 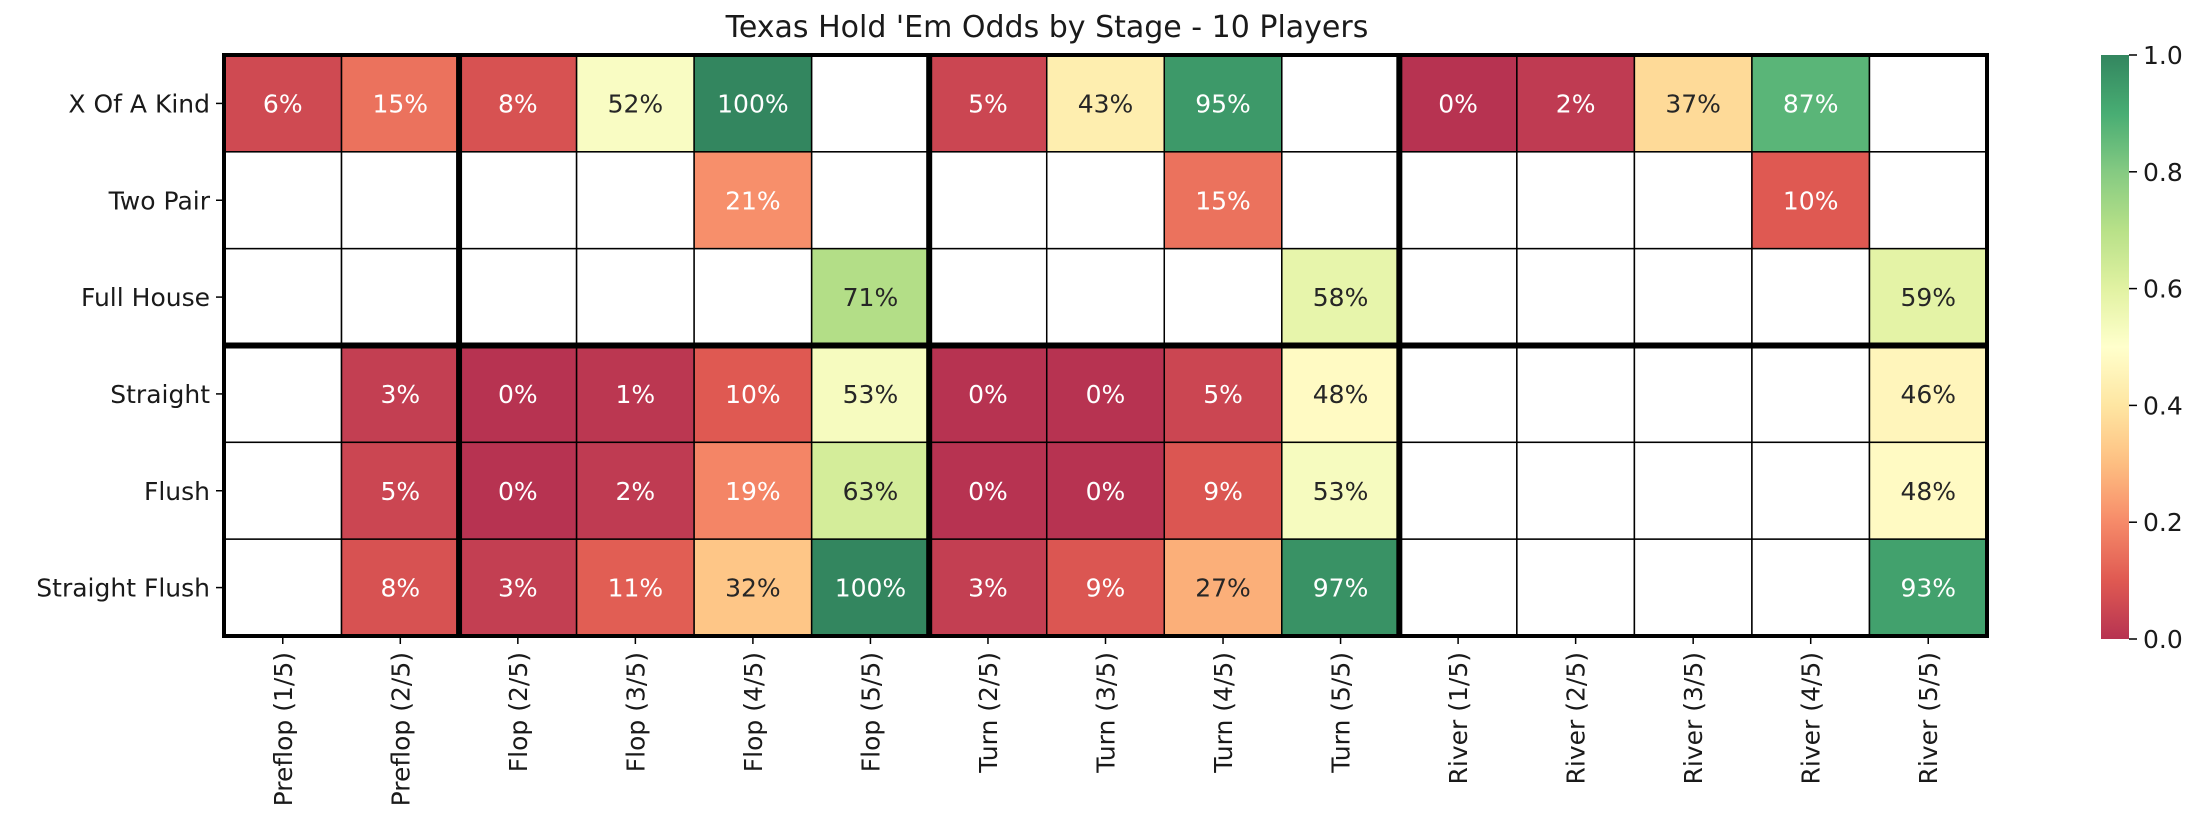 I want to click on cell-value-label: 37%, so click(x=1693, y=103).